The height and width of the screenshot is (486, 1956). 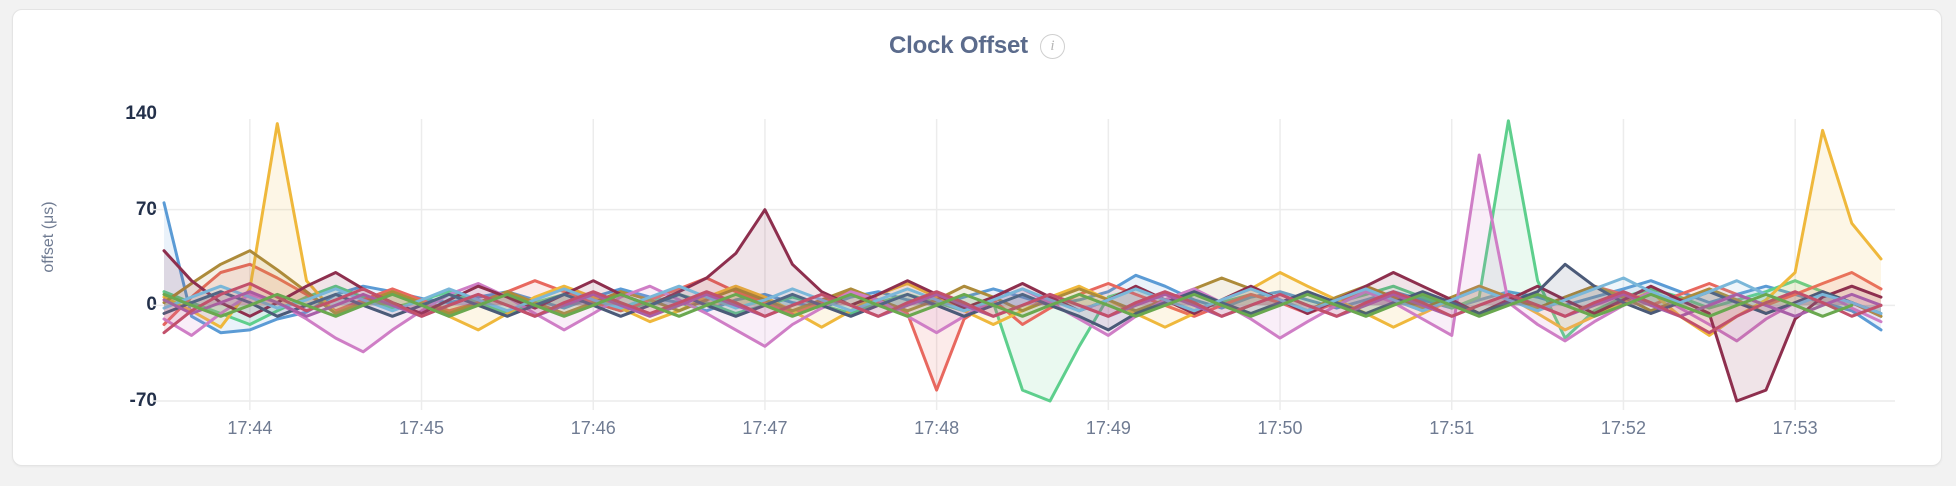 I want to click on y-tick-label: -70, so click(x=143, y=400).